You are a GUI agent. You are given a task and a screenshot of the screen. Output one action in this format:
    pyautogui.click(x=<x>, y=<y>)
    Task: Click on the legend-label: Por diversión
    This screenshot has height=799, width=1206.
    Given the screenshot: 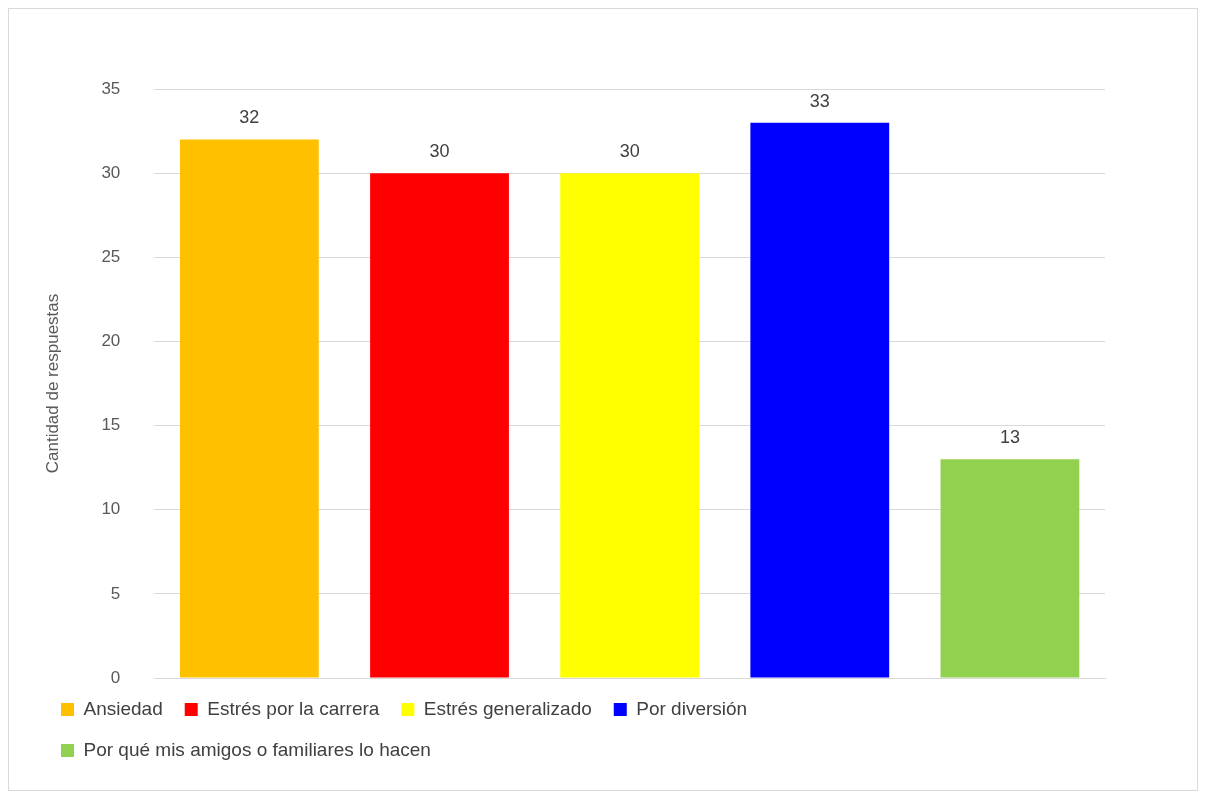 What is the action you would take?
    pyautogui.click(x=692, y=708)
    